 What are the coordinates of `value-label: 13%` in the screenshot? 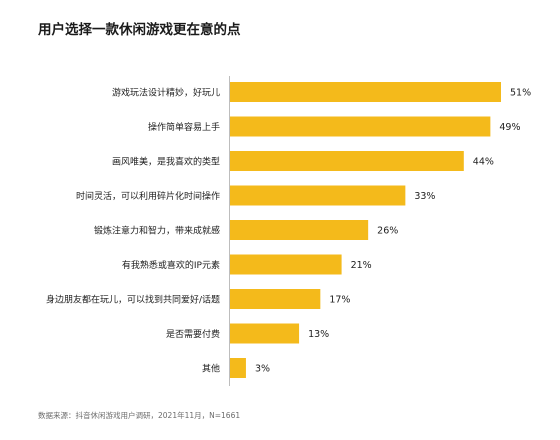 It's located at (318, 334).